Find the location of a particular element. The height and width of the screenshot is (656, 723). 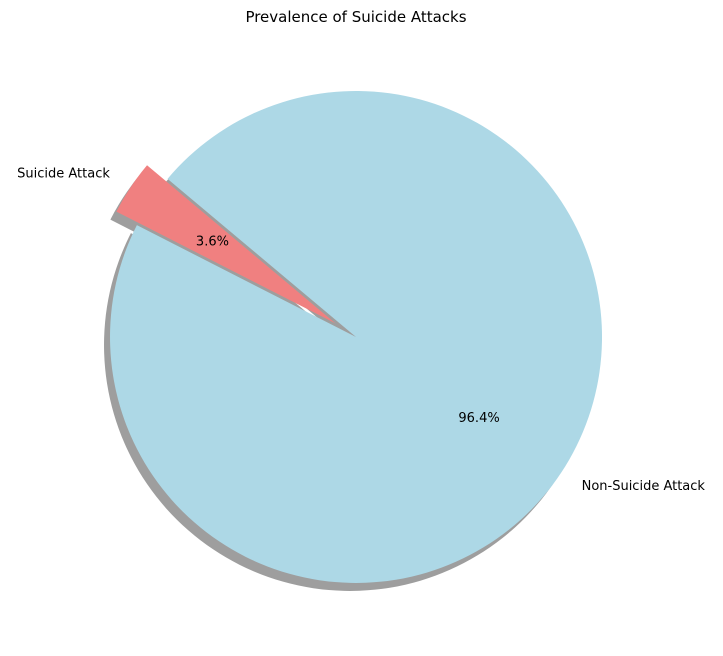

chart-title: Prevalence of Suicide Attacks is located at coordinates (355, 17).